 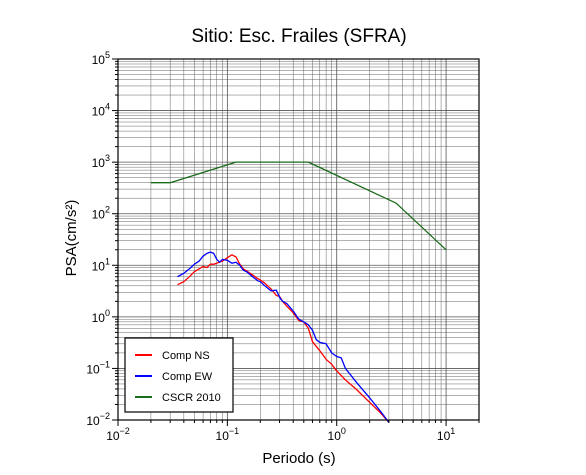 What do you see at coordinates (101, 110) in the screenshot?
I see `y-tick-label: 10⁴` at bounding box center [101, 110].